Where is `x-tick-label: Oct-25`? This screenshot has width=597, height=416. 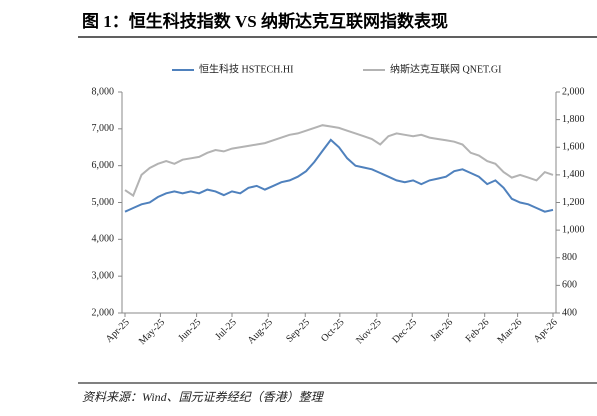 x-tick-label: Oct-25 is located at coordinates (332, 330).